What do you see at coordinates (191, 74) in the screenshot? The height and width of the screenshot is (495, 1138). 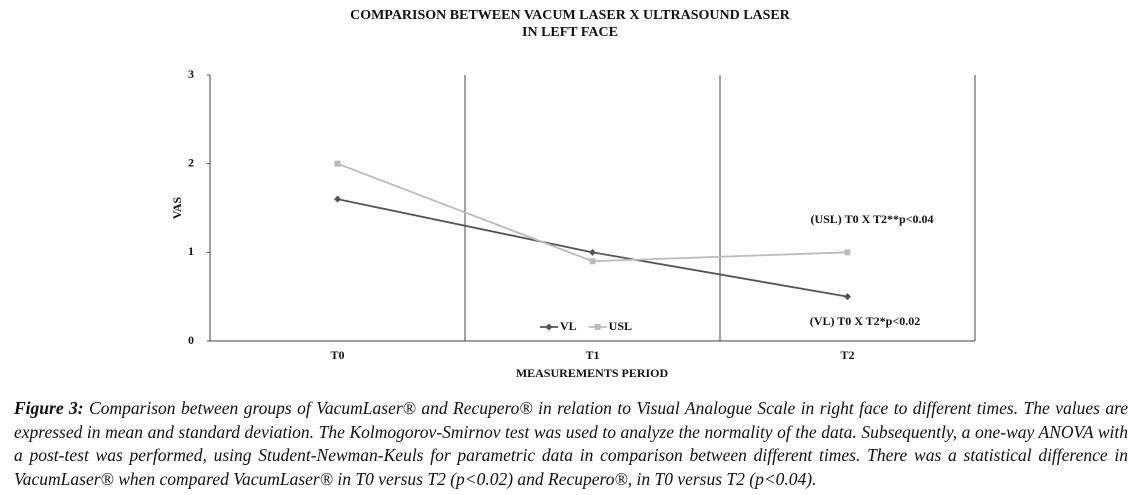 I see `y-tick-label: 3` at bounding box center [191, 74].